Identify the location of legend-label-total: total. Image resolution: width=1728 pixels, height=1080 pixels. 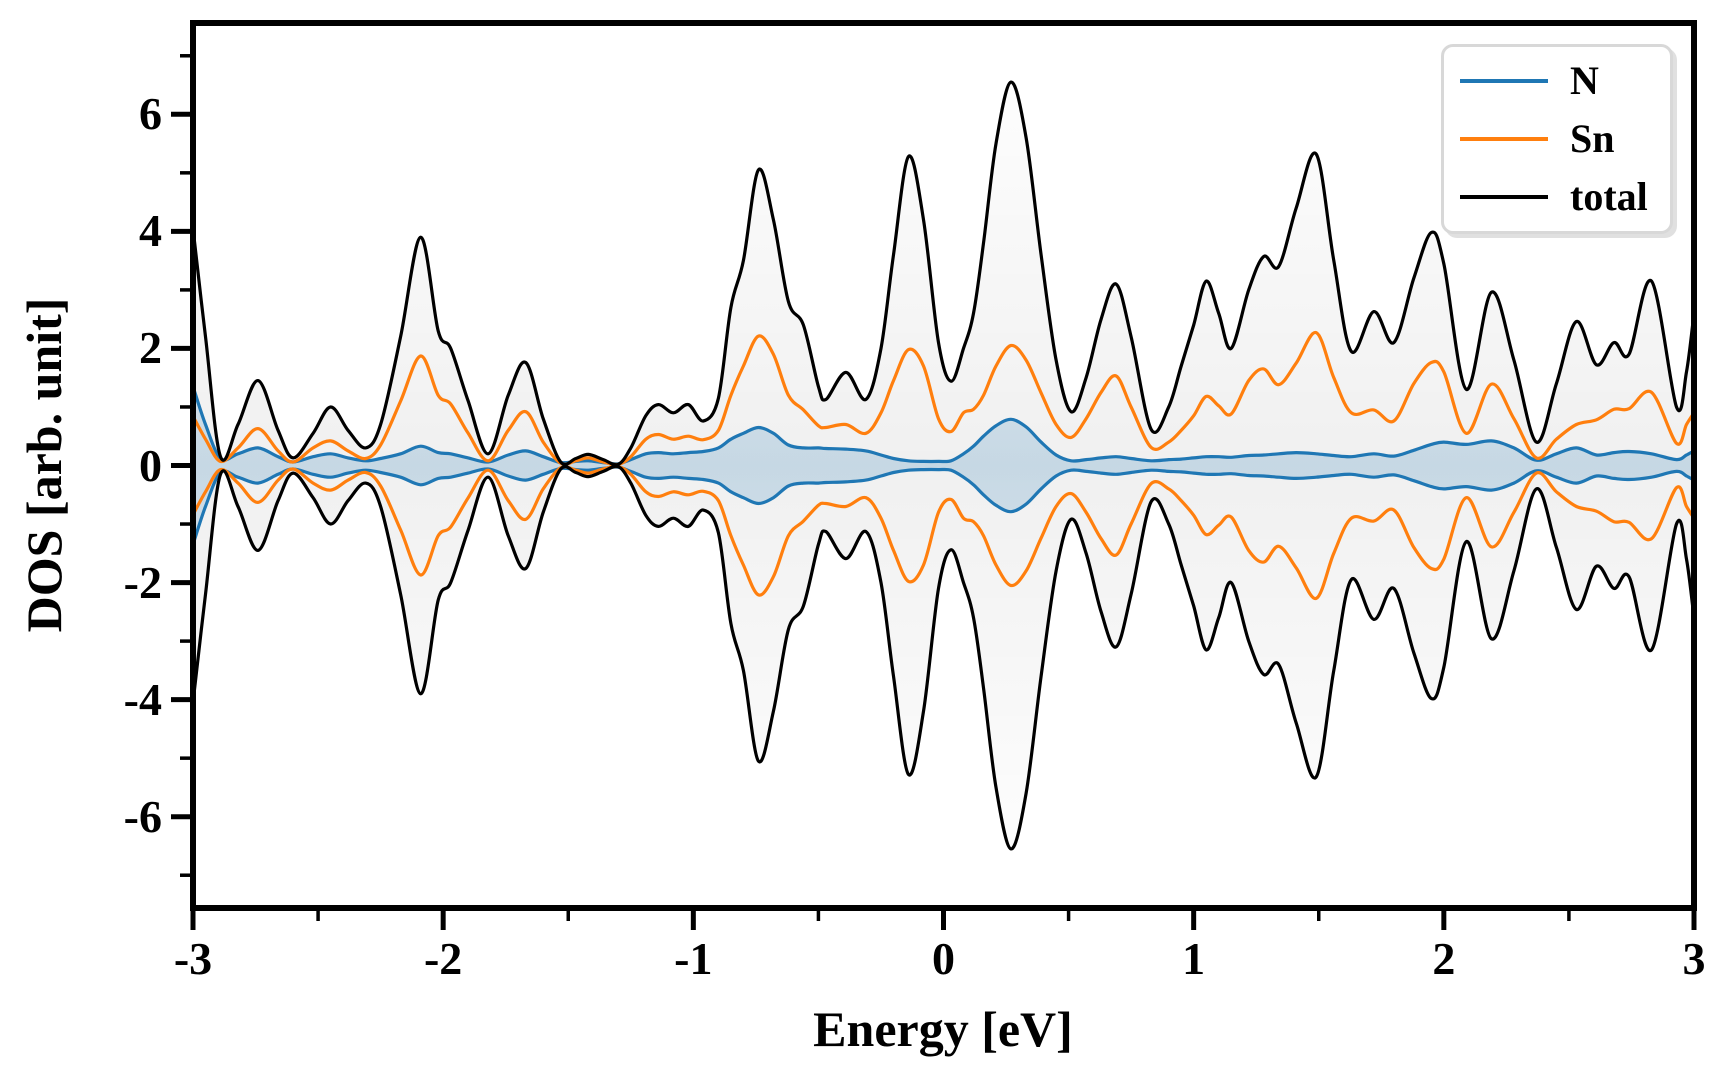
(1609, 196).